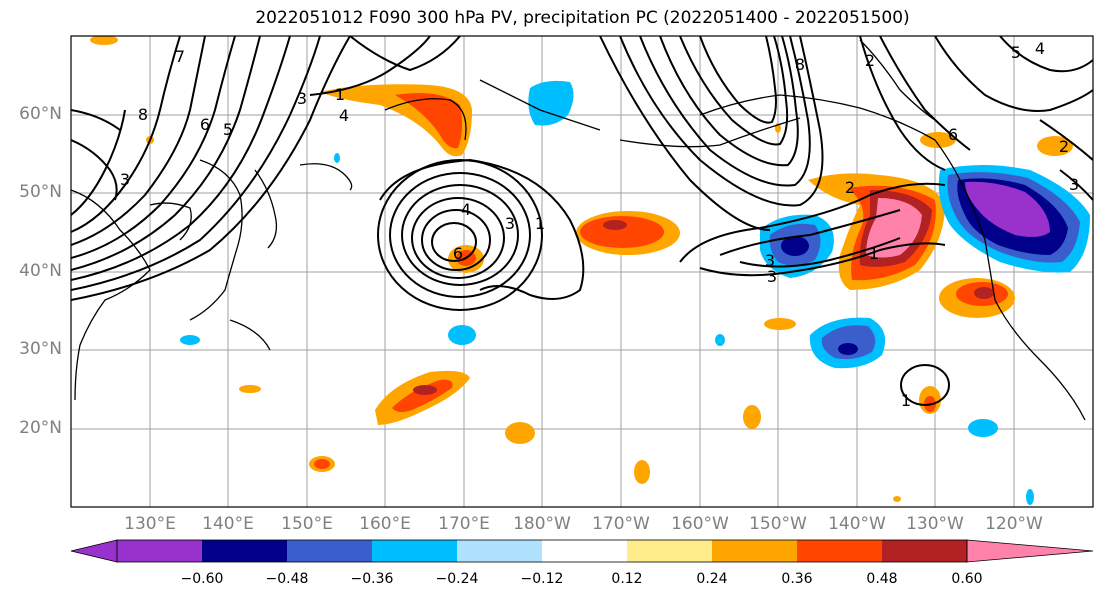  What do you see at coordinates (40, 271) in the screenshot?
I see `lat-label: 40°N` at bounding box center [40, 271].